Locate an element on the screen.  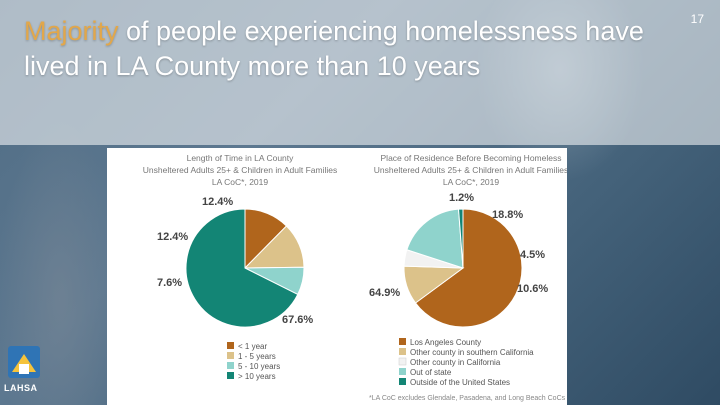
page-number: 17 is located at coordinates (697, 19).